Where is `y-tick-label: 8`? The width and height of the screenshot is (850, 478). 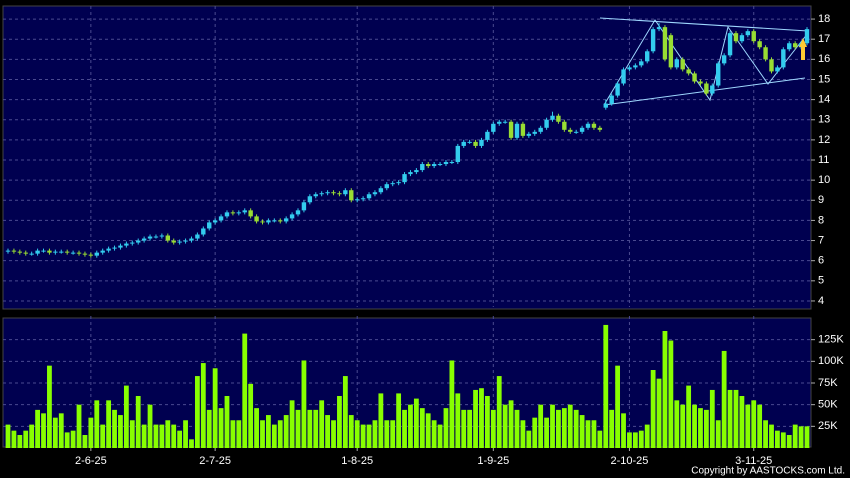 y-tick-label: 8 is located at coordinates (821, 220).